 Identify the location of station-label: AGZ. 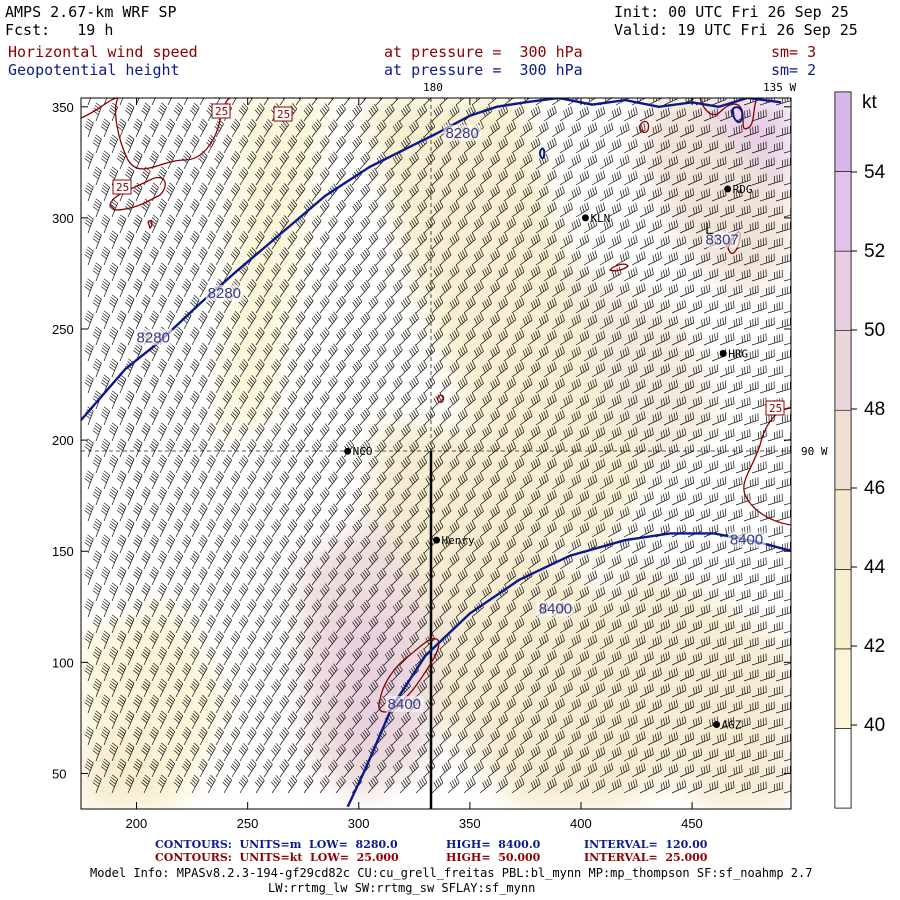
(732, 725).